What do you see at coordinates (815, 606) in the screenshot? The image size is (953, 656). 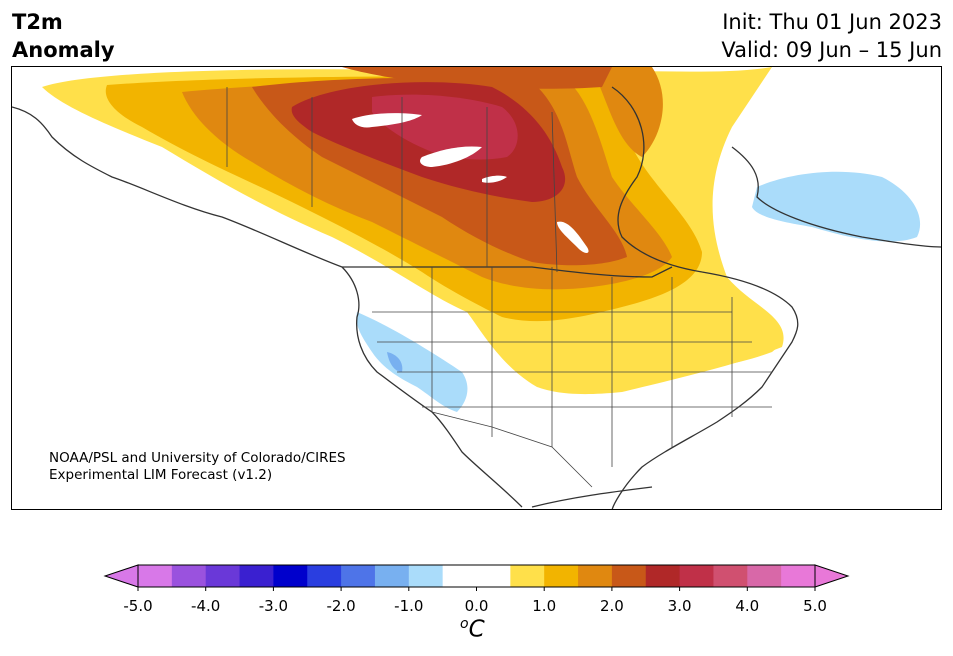 I see `colorbar-tick-label: 5.0` at bounding box center [815, 606].